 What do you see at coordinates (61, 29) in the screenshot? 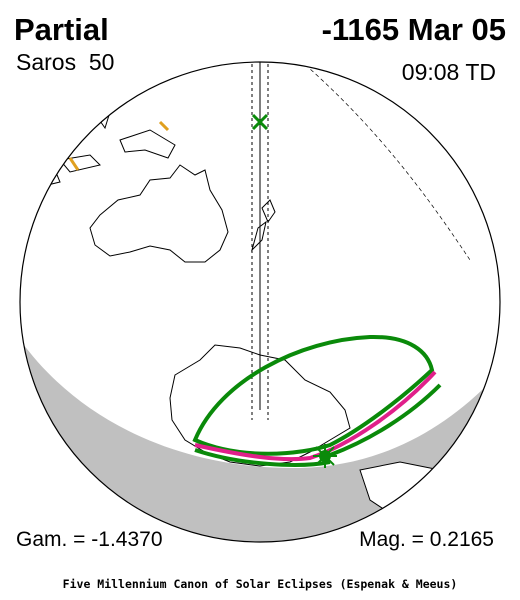
I see `eclipse-type: Partial` at bounding box center [61, 29].